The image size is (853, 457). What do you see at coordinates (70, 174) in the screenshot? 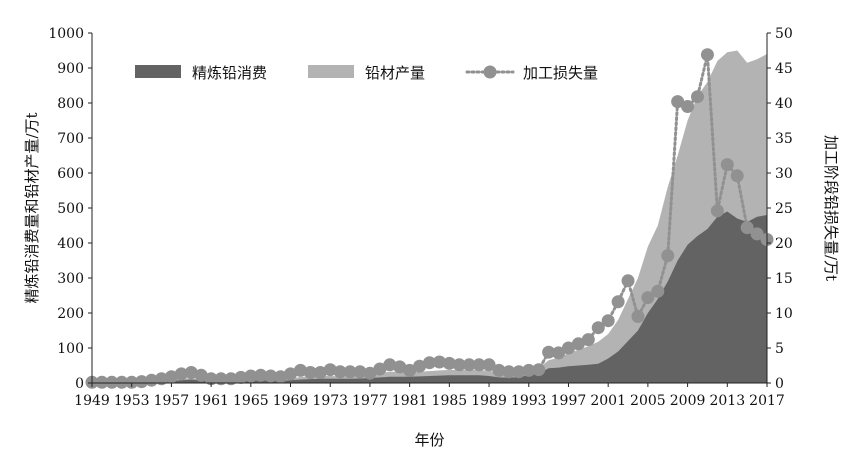
I see `left-y-tick-label: 600` at bounding box center [70, 174].